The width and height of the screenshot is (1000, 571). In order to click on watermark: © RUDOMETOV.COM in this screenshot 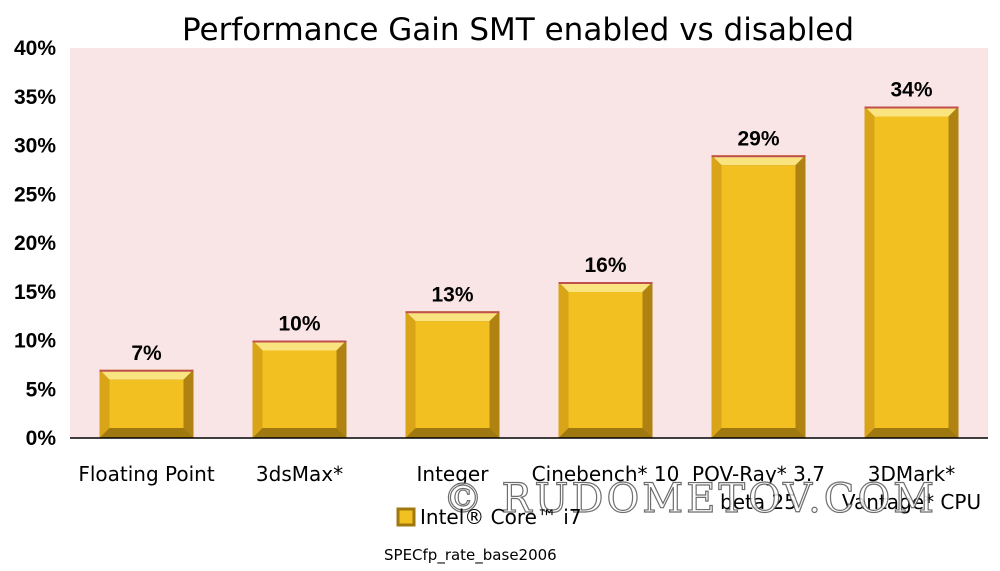, I will do `click(690, 499)`.